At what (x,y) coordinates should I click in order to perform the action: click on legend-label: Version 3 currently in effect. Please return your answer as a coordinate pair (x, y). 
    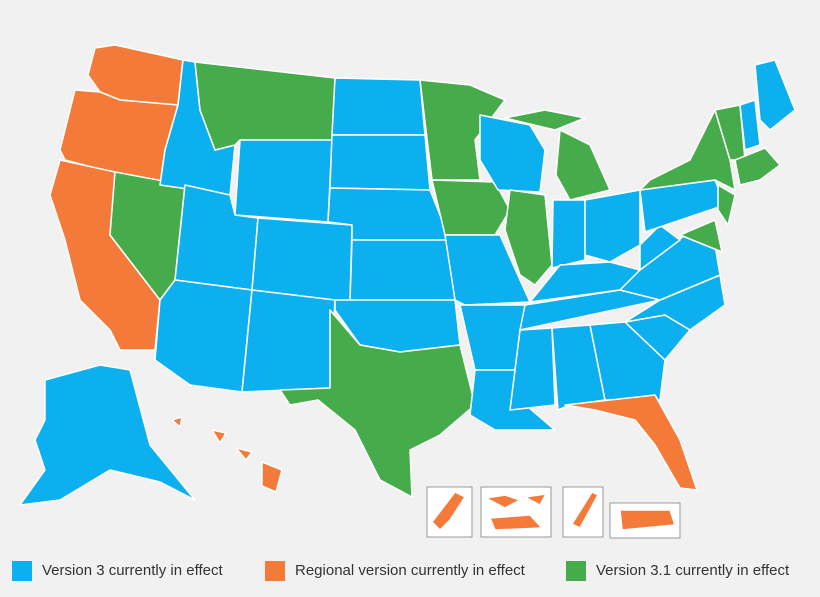
    Looking at the image, I should click on (132, 570).